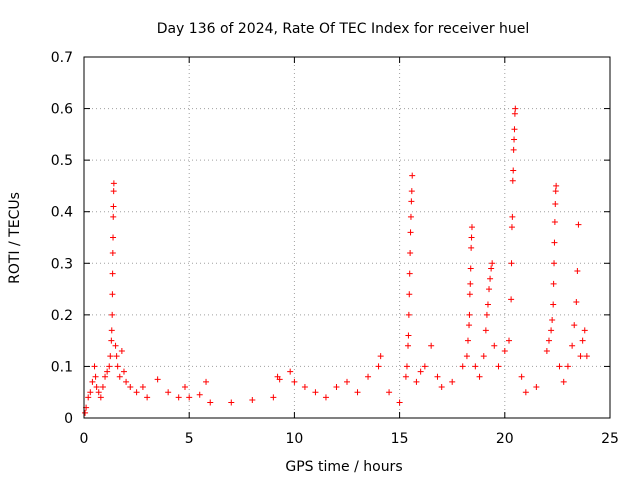  What do you see at coordinates (62, 264) in the screenshot?
I see `y-tick-label: 0.3` at bounding box center [62, 264].